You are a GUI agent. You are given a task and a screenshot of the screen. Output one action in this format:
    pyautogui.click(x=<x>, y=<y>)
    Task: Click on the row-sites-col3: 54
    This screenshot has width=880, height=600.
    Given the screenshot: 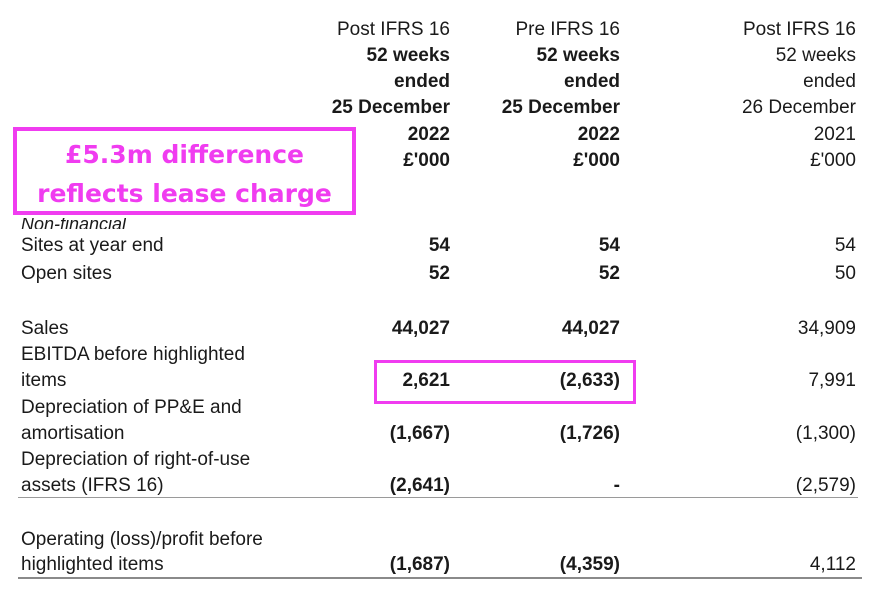 What is the action you would take?
    pyautogui.click(x=845, y=245)
    